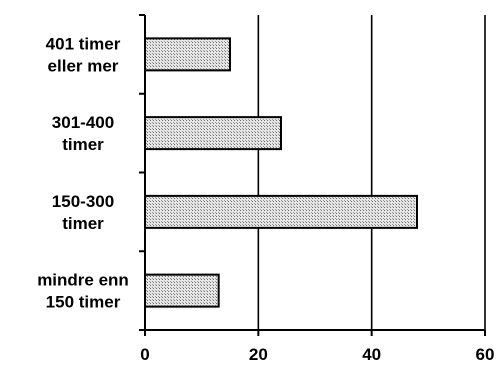 The width and height of the screenshot is (500, 373). I want to click on category-label-3-0: mindre enn, so click(83, 280).